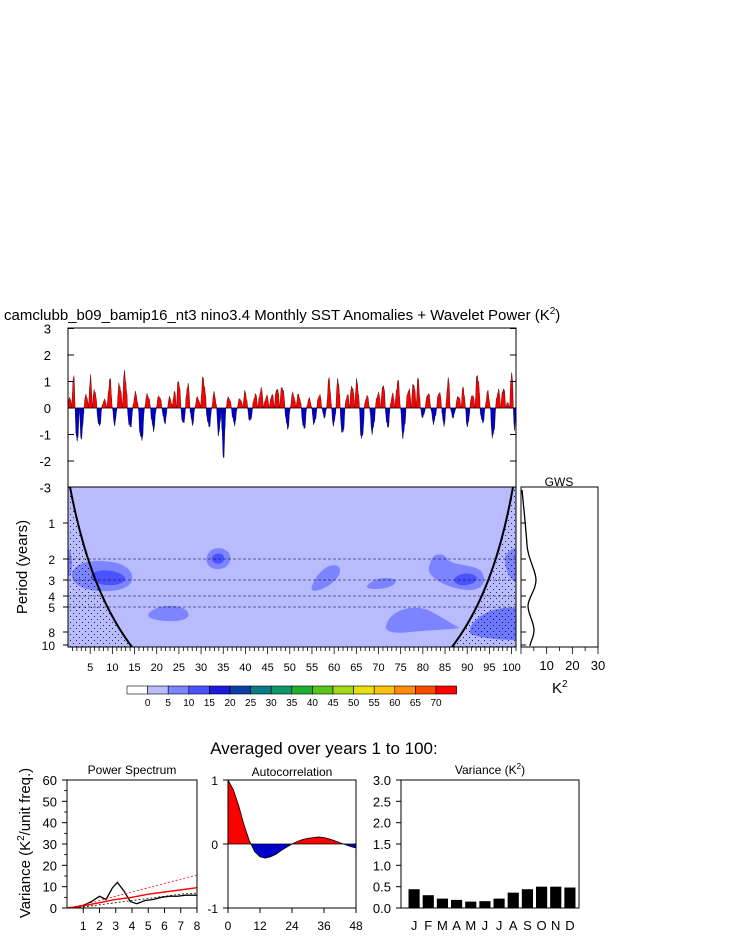 This screenshot has width=733, height=945. What do you see at coordinates (47, 382) in the screenshot?
I see `y-tick-label: 1` at bounding box center [47, 382].